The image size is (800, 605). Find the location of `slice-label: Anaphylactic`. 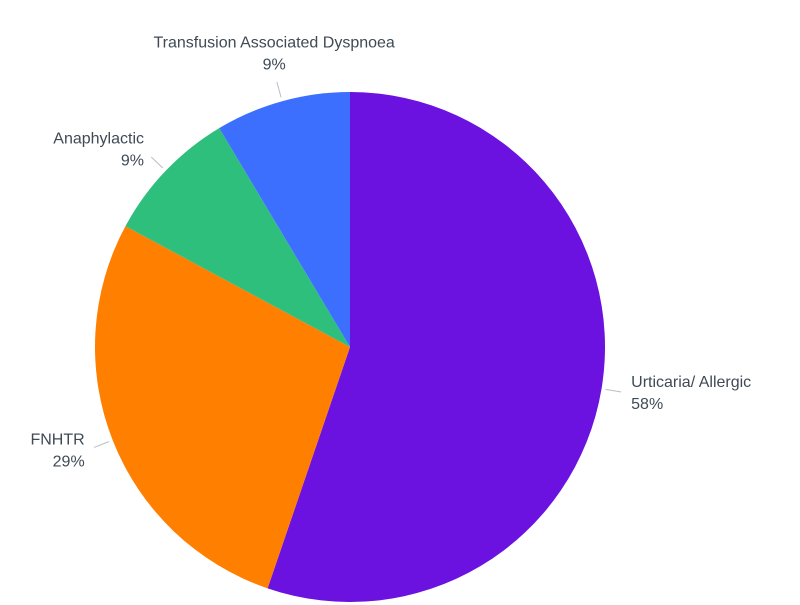

slice-label: Anaphylactic is located at coordinates (98, 138).